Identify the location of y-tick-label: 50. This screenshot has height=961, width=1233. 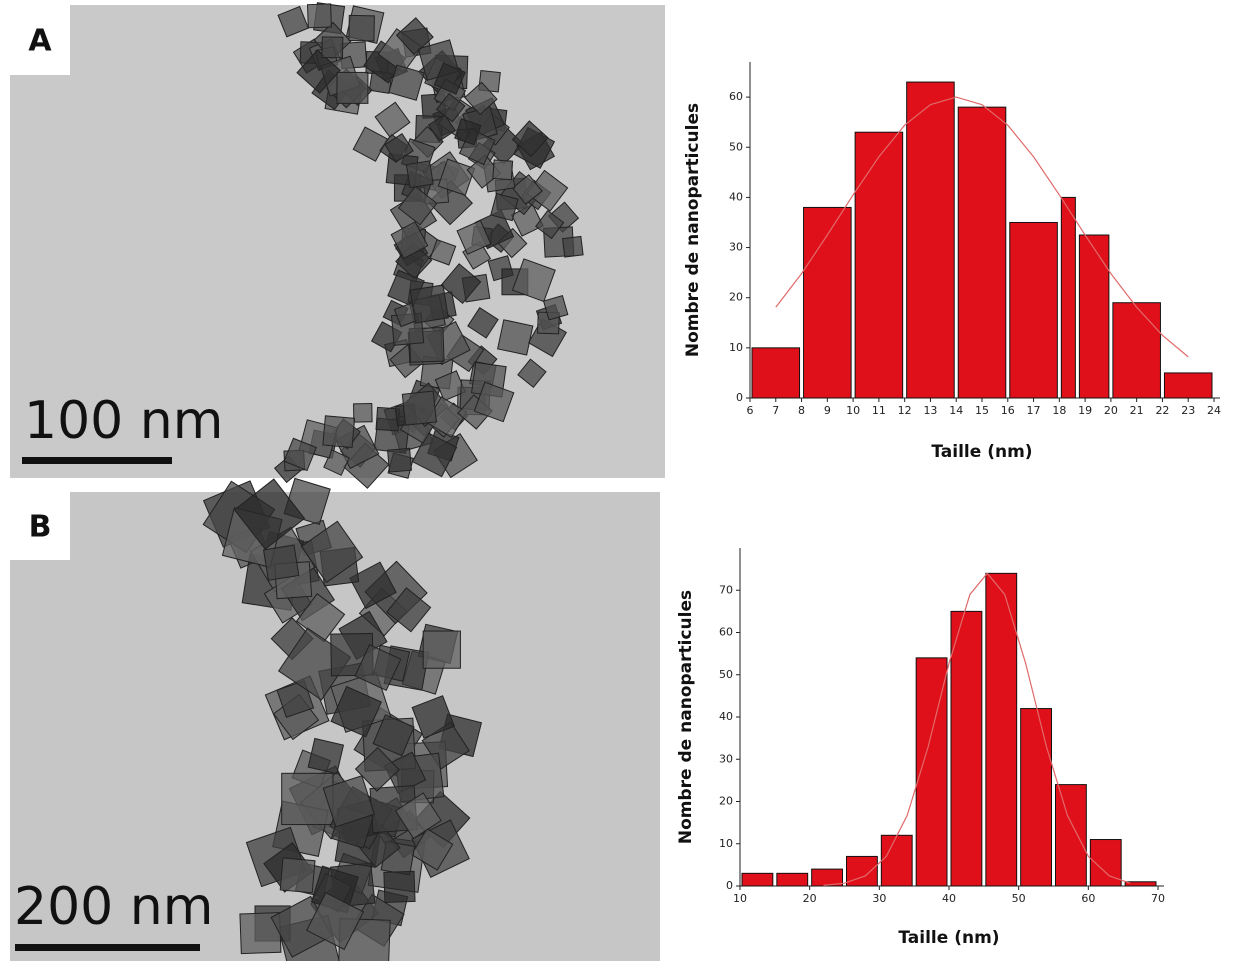
(736, 146).